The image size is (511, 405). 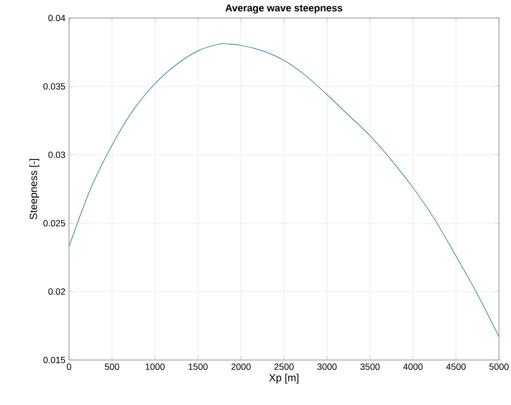 What do you see at coordinates (456, 367) in the screenshot?
I see `x-tick-label: 4500` at bounding box center [456, 367].